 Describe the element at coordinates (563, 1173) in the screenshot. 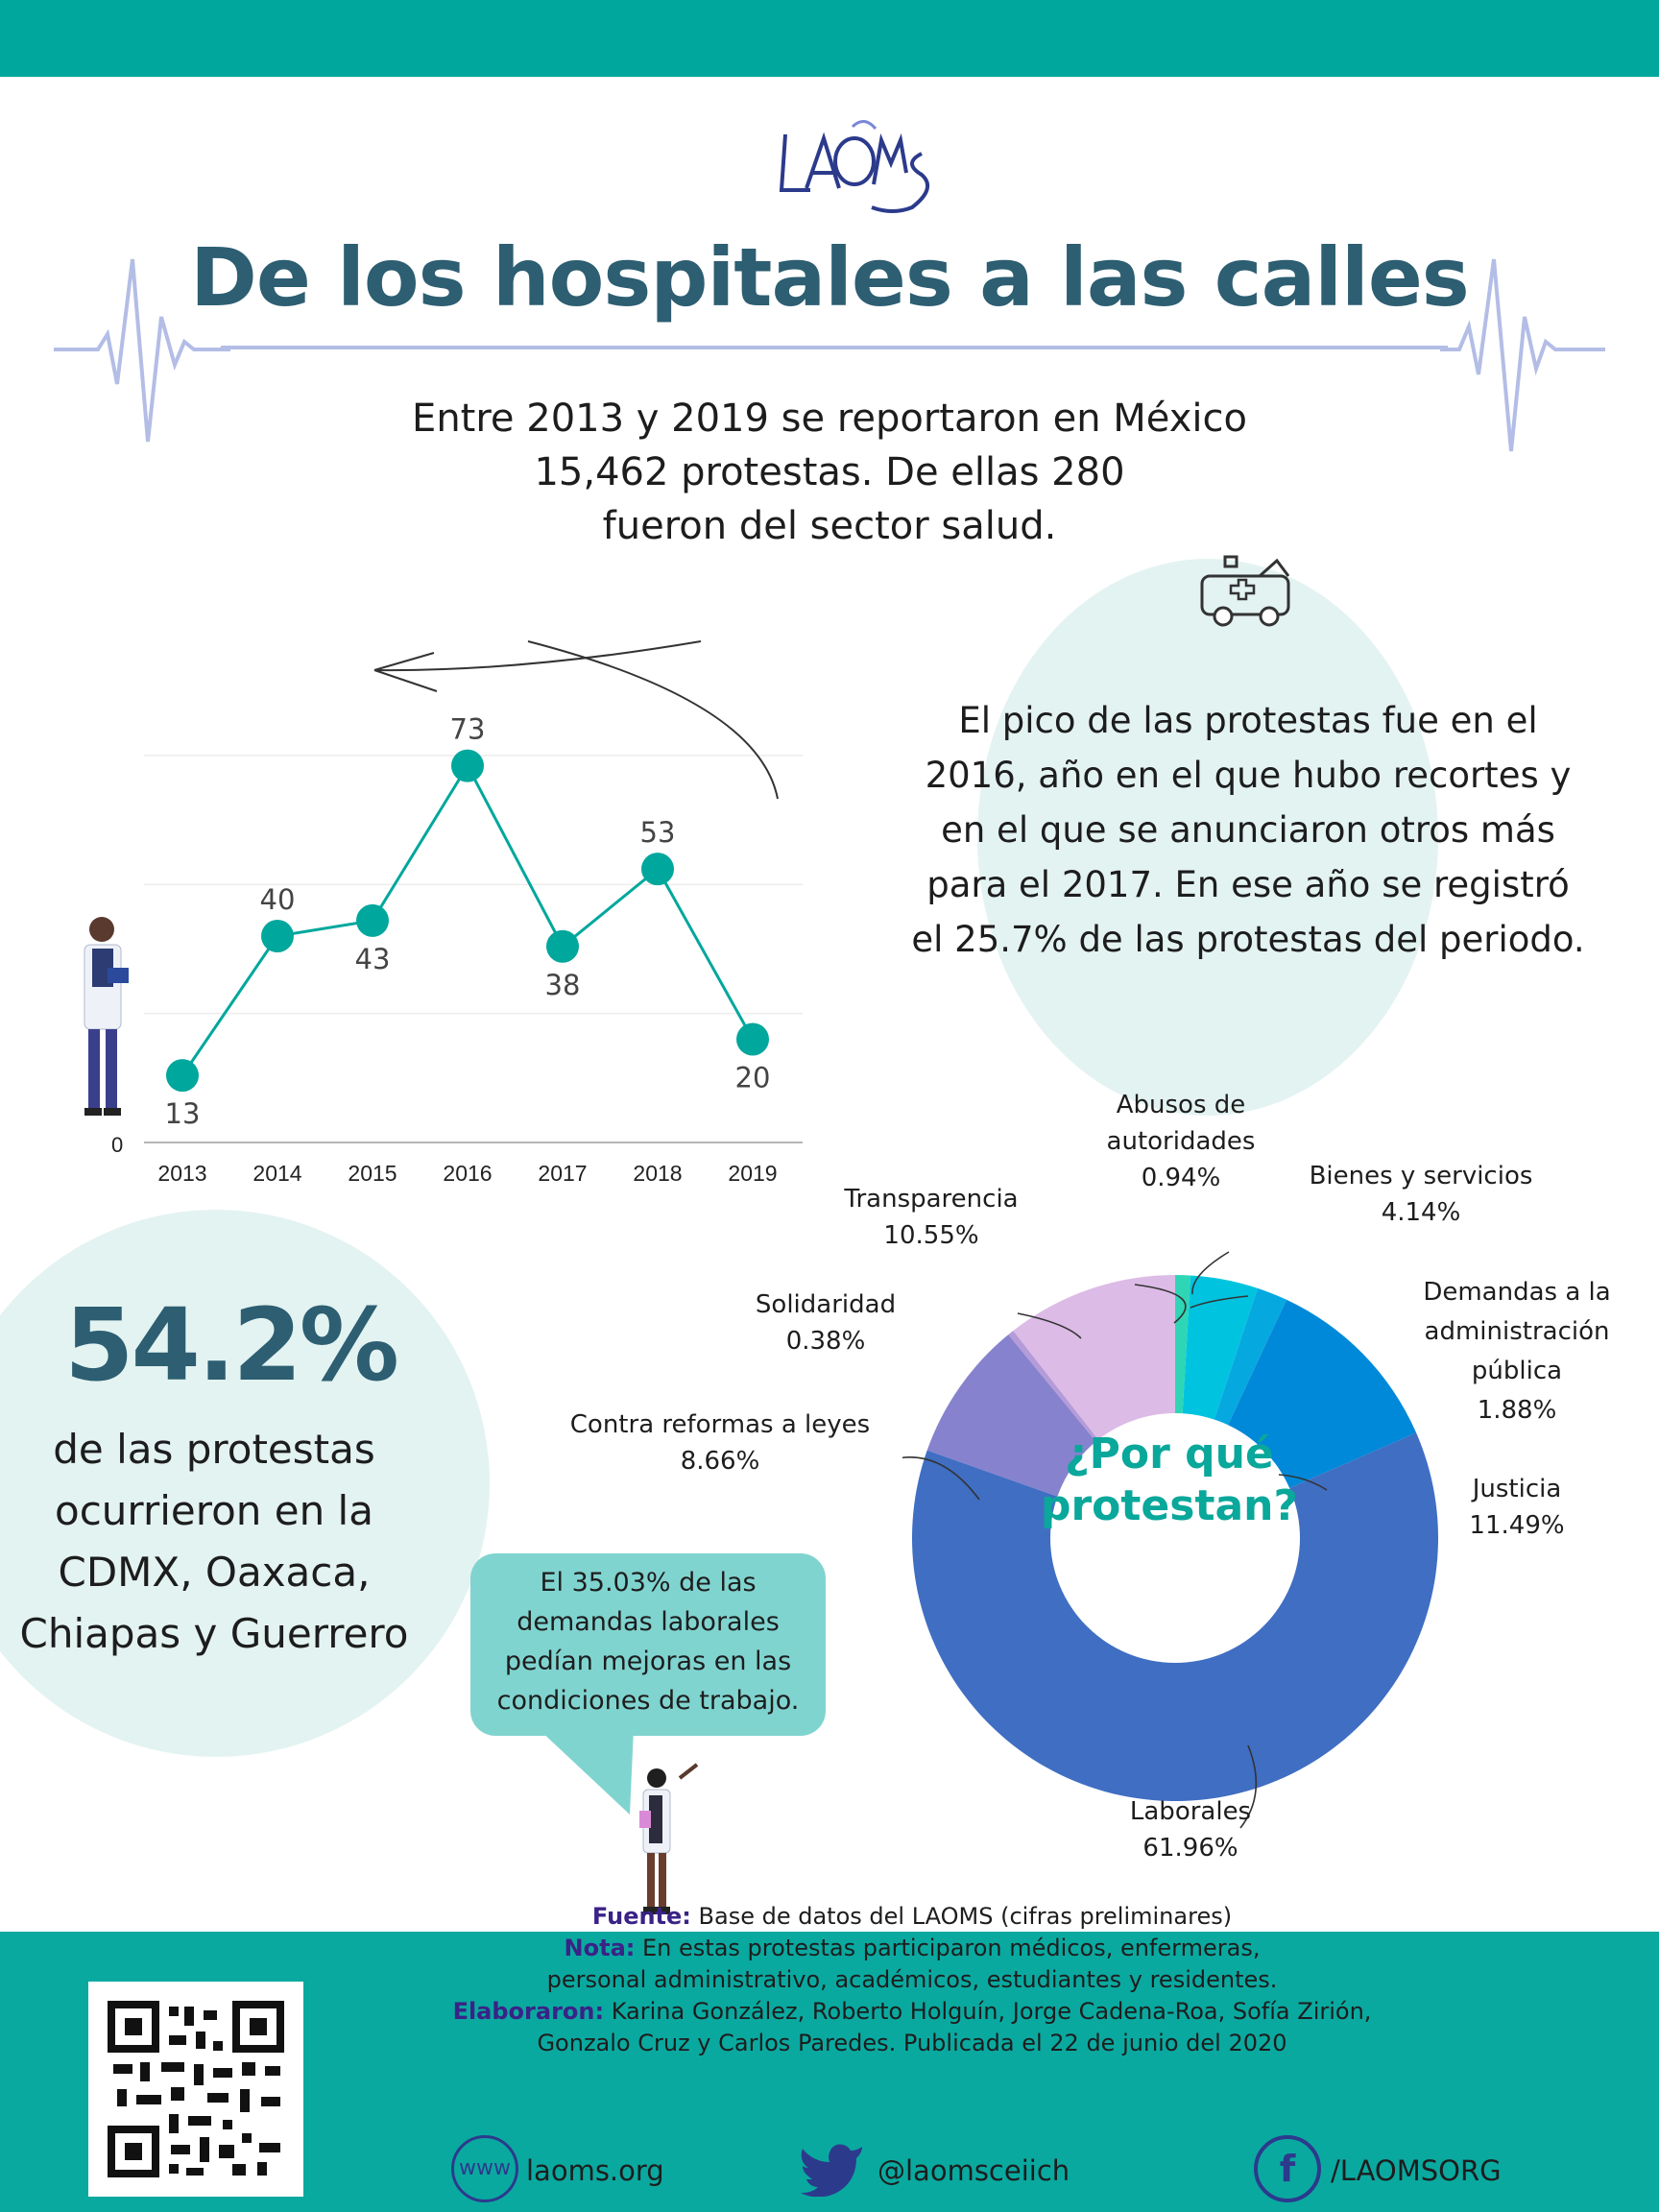

I see `x-tick-label: 2017` at that location.